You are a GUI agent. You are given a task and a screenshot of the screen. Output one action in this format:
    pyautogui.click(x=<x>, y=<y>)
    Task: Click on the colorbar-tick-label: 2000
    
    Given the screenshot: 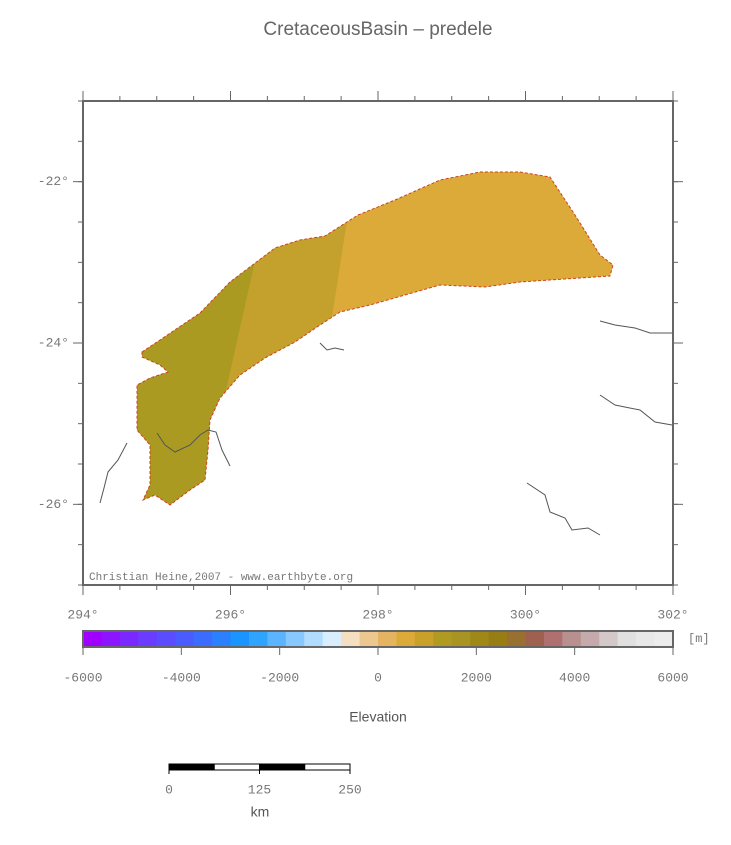 What is the action you would take?
    pyautogui.click(x=476, y=677)
    